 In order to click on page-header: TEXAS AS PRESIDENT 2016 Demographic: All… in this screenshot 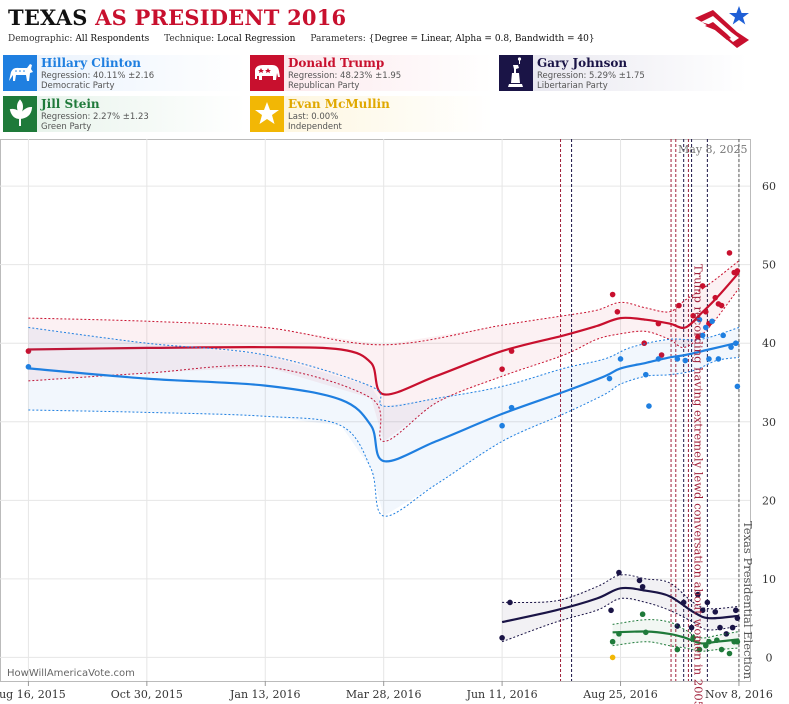, I will do `click(394, 25)`.